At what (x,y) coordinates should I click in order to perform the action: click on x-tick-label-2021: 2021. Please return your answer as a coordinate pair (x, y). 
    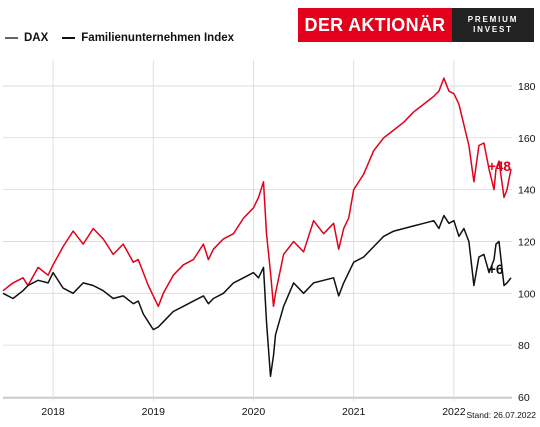
    Looking at the image, I should click on (354, 412).